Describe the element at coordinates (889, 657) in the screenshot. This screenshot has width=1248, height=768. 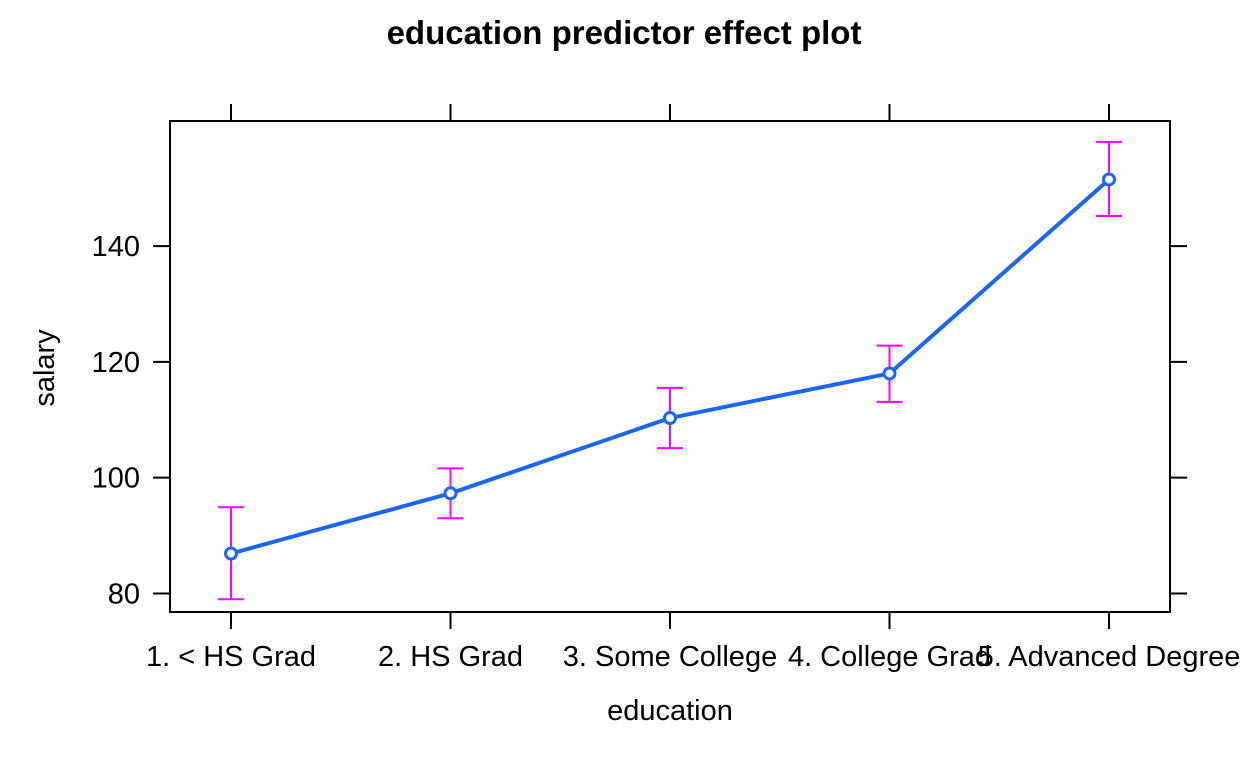
I see `x-tick-label: 4. College Grad` at that location.